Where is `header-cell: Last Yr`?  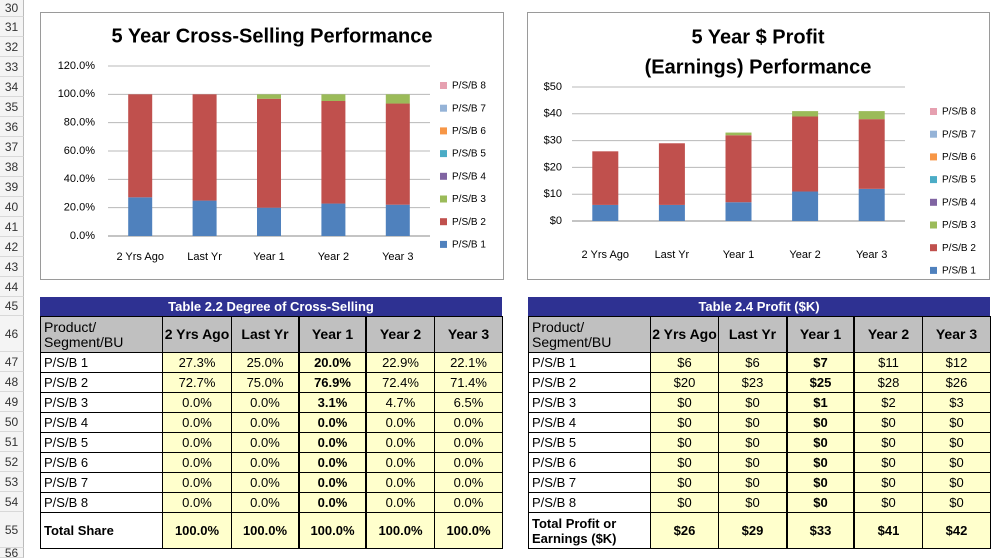 header-cell: Last Yr is located at coordinates (752, 334).